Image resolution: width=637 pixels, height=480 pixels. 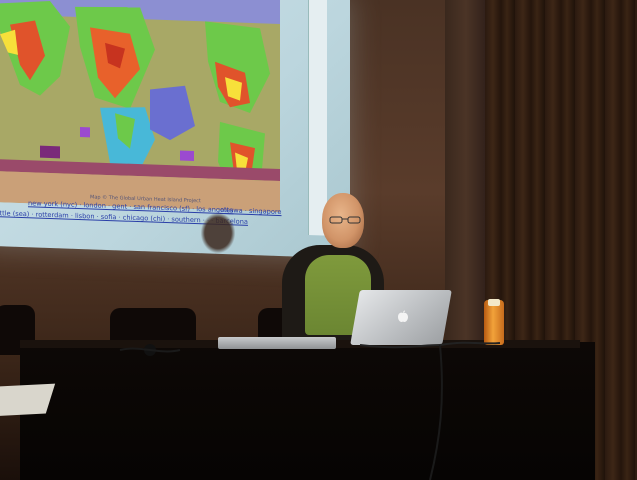 I want to click on wall-pillar, so click(x=466, y=170).